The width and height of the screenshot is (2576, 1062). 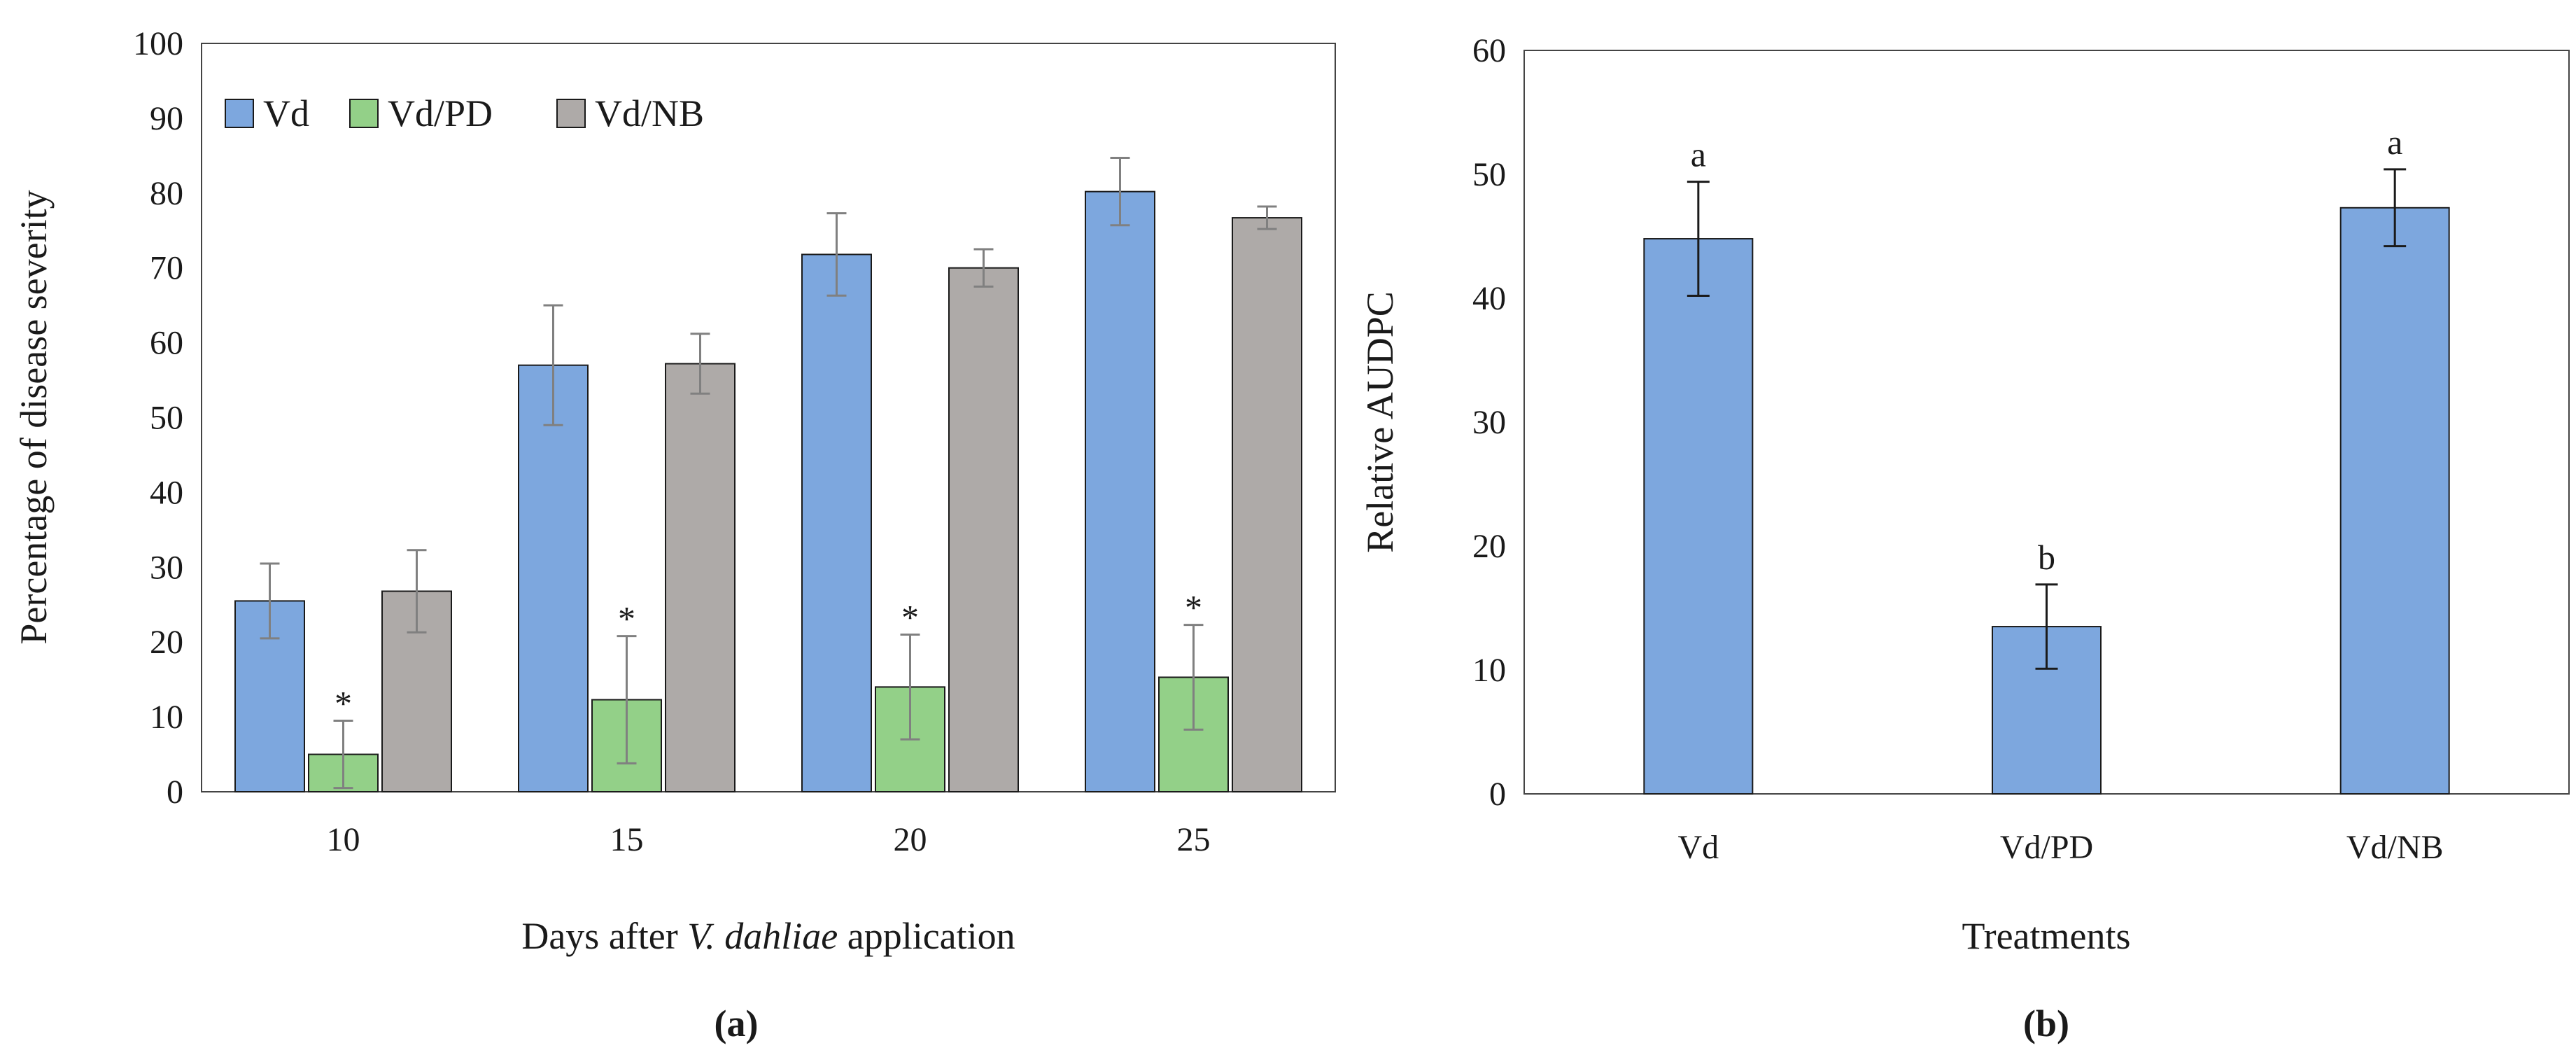 I want to click on legend-swatch-vd-pd, so click(x=364, y=113).